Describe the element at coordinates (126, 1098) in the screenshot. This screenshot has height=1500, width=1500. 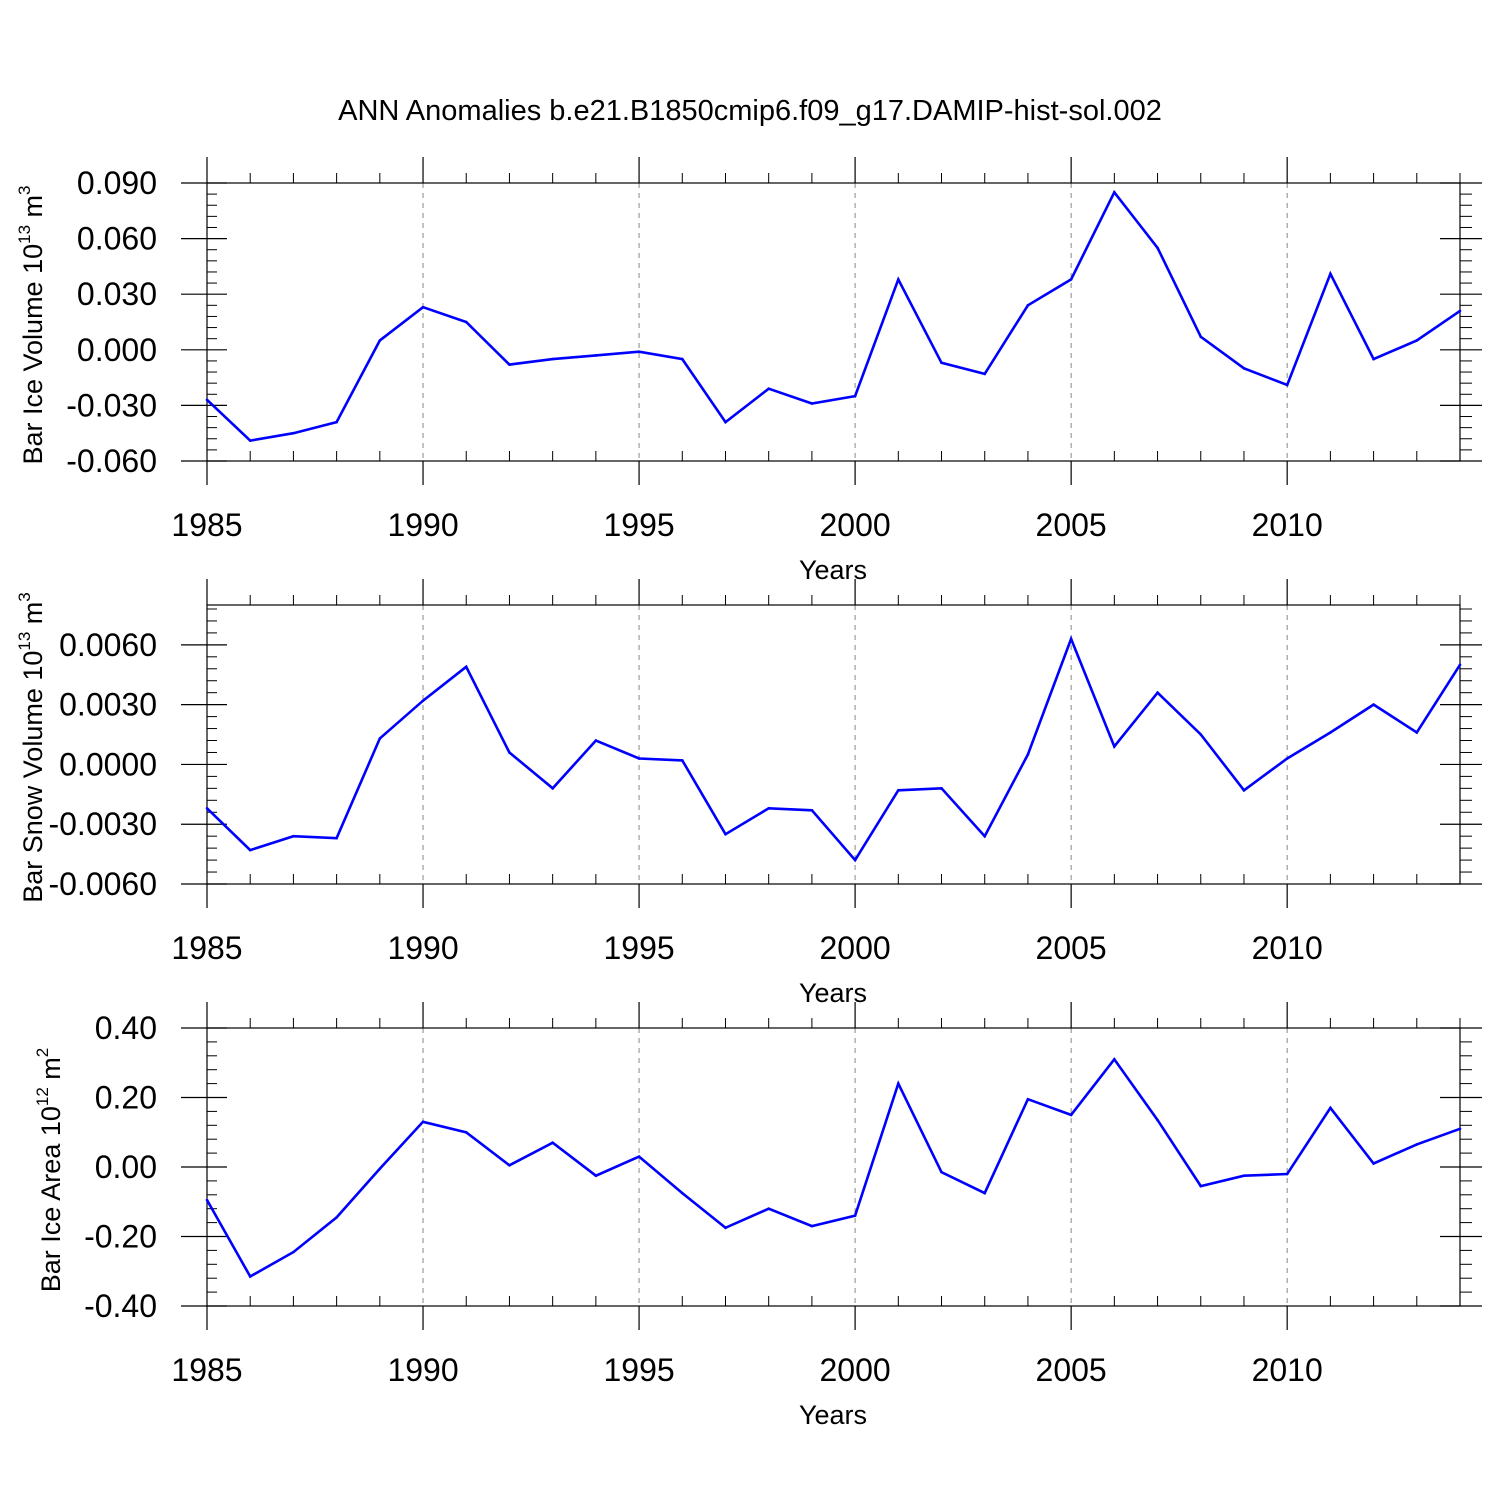
I see `y-tick-label: 0.20` at that location.